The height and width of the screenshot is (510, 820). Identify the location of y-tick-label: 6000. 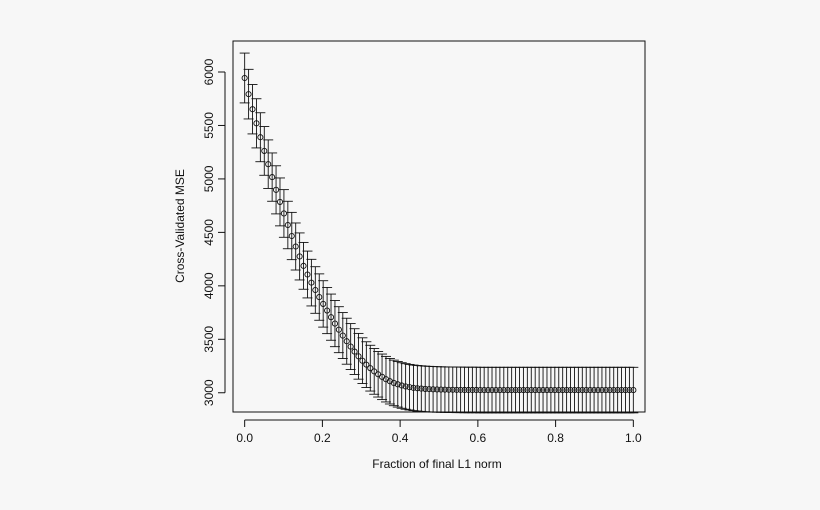
(209, 71).